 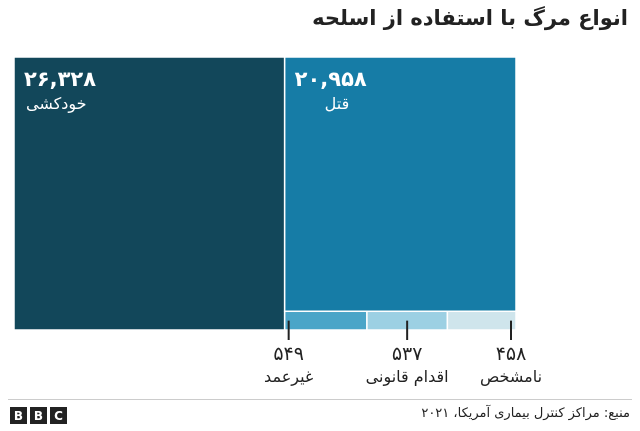 What do you see at coordinates (337, 103) in the screenshot?
I see `block-category-label: قتل` at bounding box center [337, 103].